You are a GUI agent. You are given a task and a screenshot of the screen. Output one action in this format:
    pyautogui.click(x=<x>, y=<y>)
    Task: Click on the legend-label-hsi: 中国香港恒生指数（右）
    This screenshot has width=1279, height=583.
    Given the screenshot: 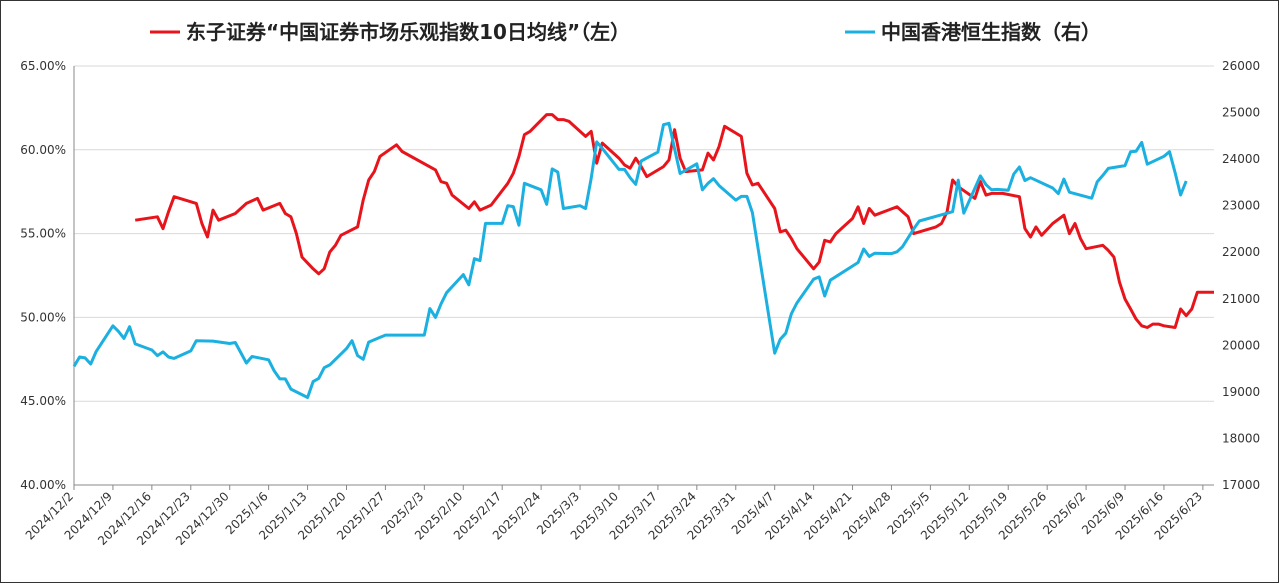 What is the action you would take?
    pyautogui.click(x=991, y=32)
    